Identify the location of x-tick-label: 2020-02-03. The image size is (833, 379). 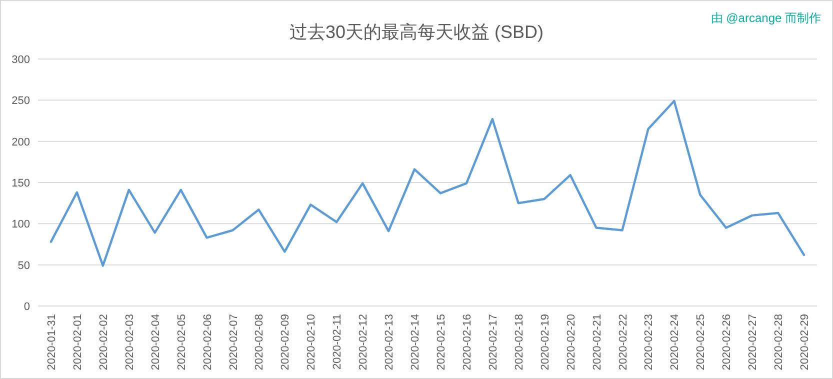
(130, 342).